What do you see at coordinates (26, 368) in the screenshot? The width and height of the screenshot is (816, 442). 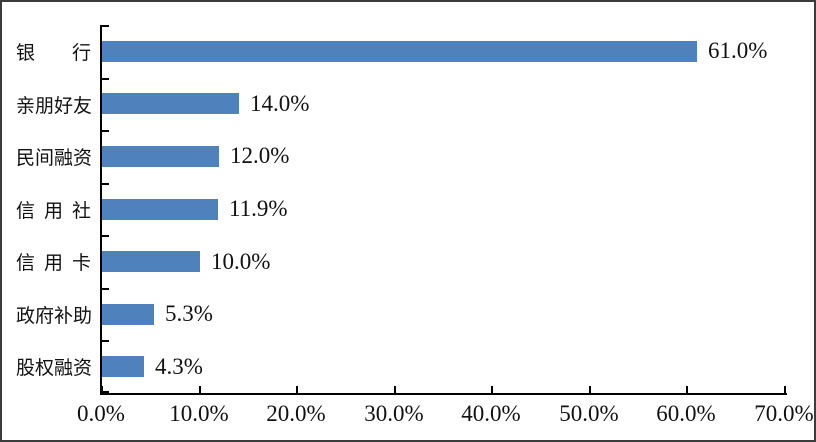 I see `category-label-char: 股` at bounding box center [26, 368].